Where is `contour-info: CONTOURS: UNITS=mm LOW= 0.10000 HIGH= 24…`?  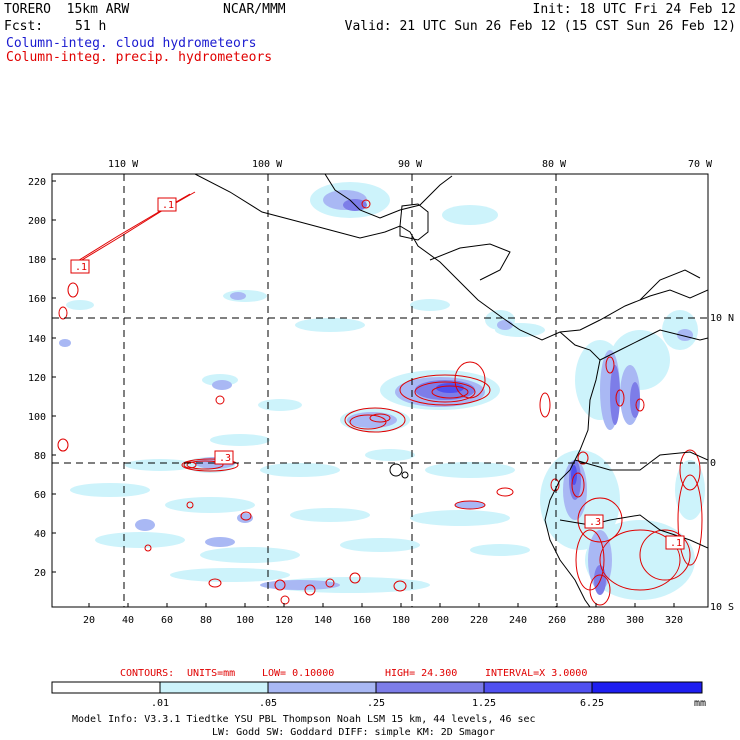
contour-info: CONTOURS: UNITS=mm LOW= 0.10000 HIGH= 24… is located at coordinates (353, 673).